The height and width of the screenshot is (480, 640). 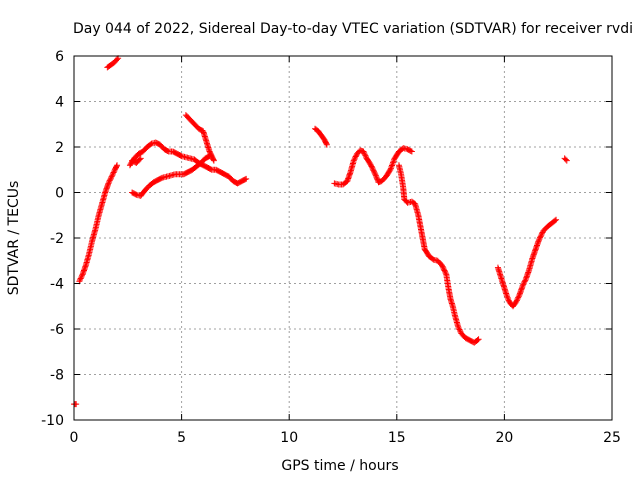 I want to click on y-tick-label: 6, so click(x=59, y=57).